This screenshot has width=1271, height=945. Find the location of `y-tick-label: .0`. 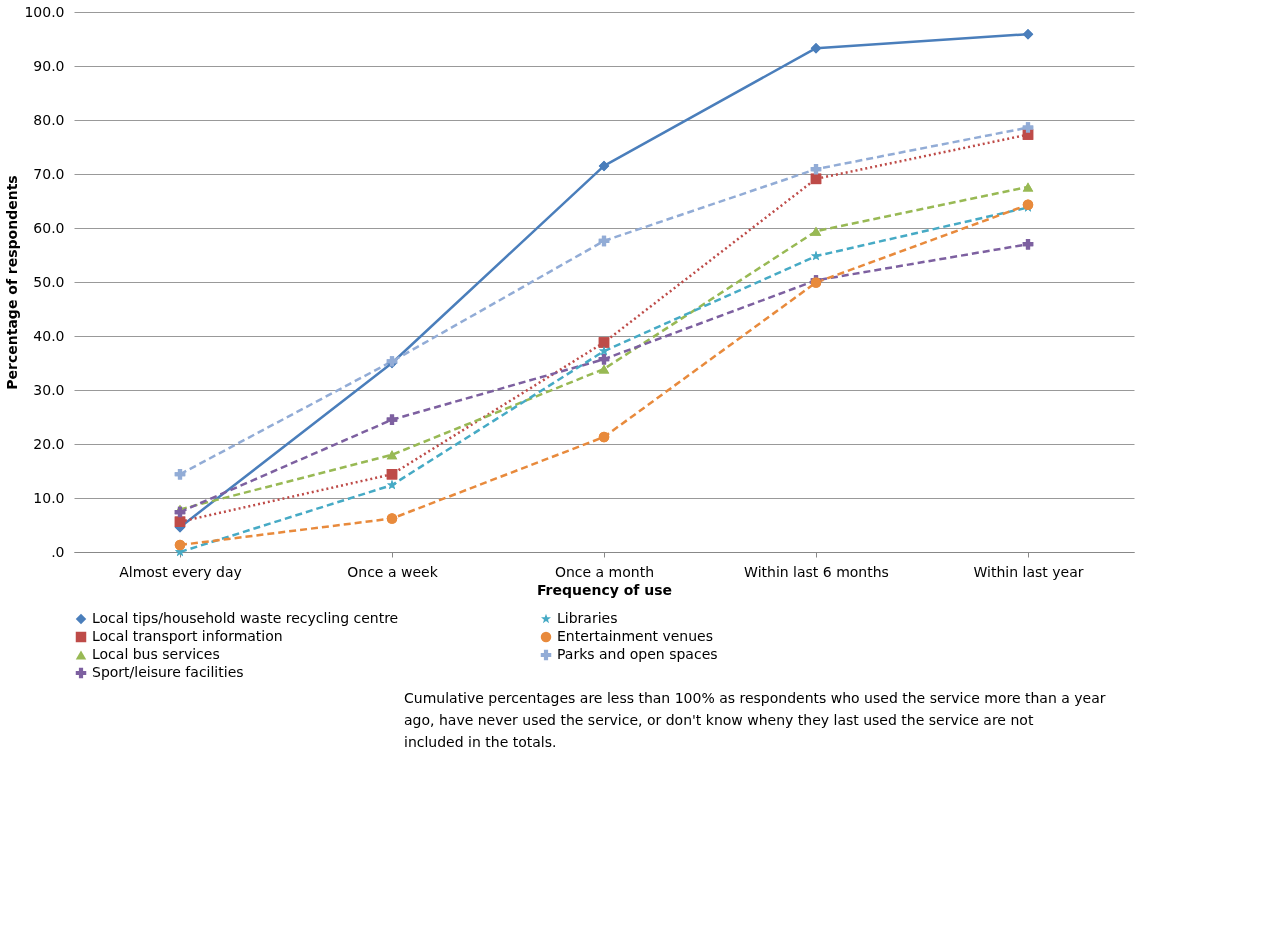

y-tick-label: .0 is located at coordinates (58, 551).